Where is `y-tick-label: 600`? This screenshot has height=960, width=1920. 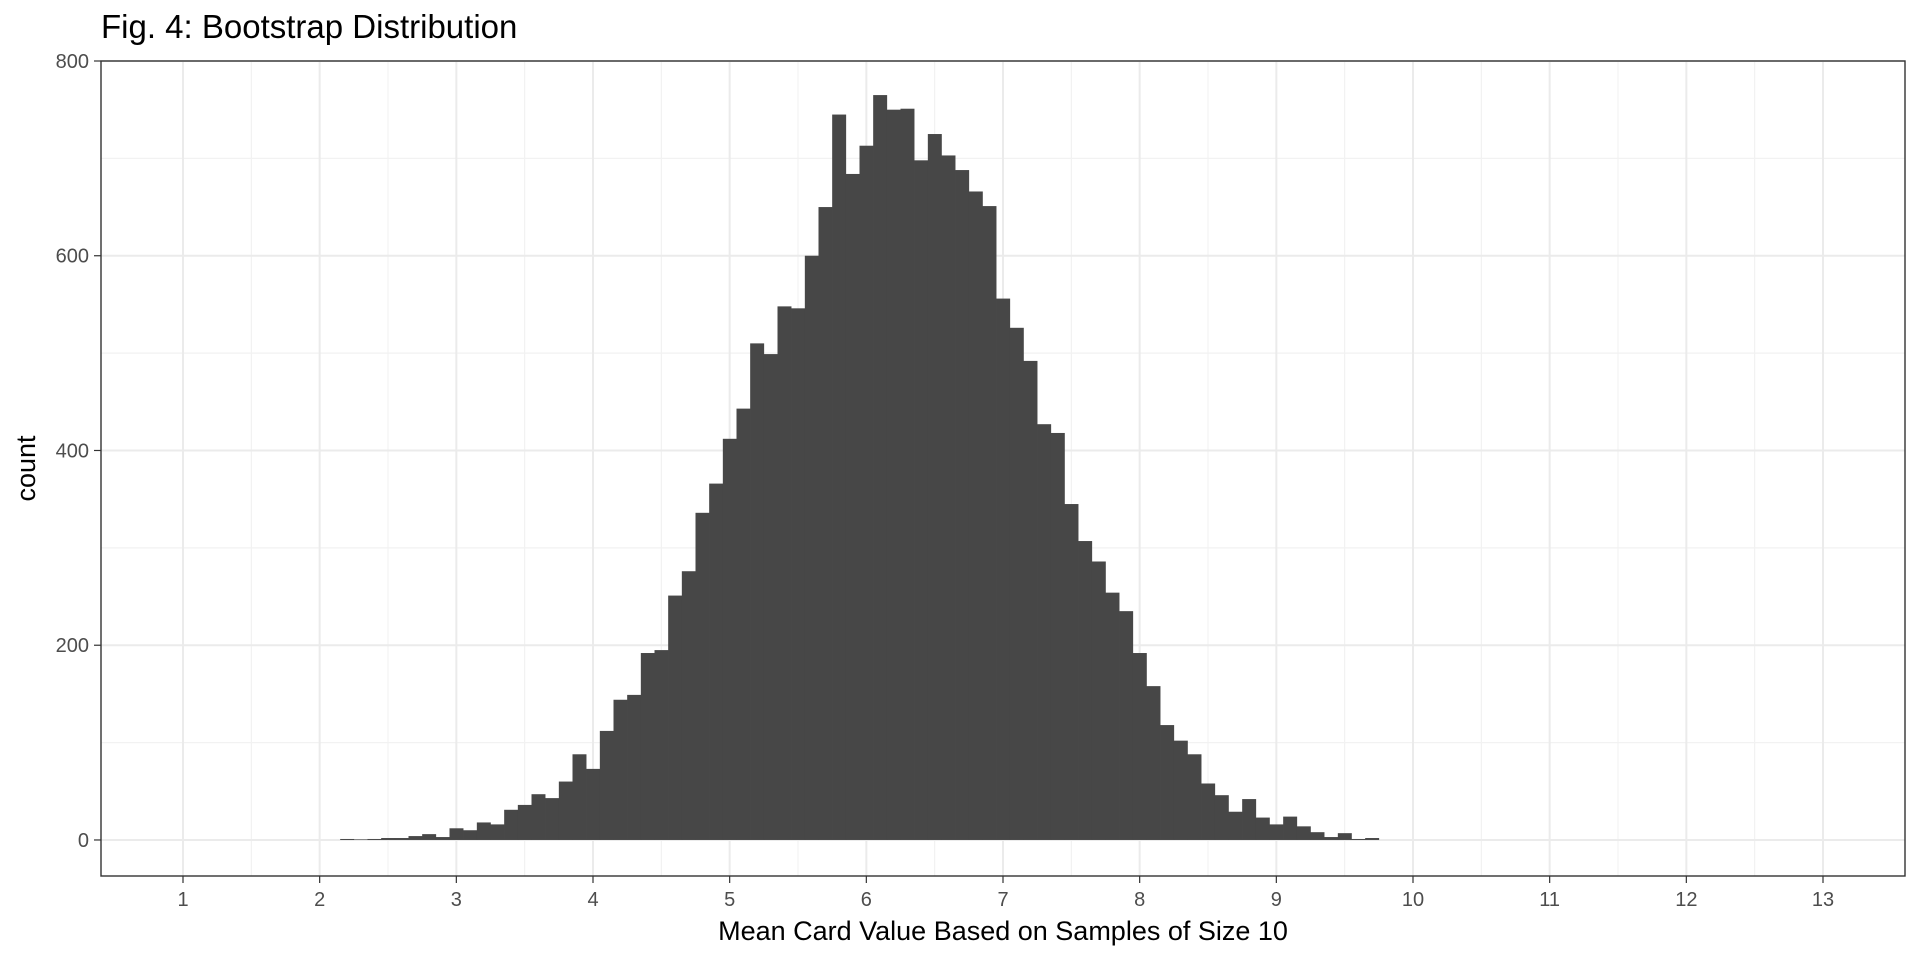
y-tick-label: 600 is located at coordinates (72, 257).